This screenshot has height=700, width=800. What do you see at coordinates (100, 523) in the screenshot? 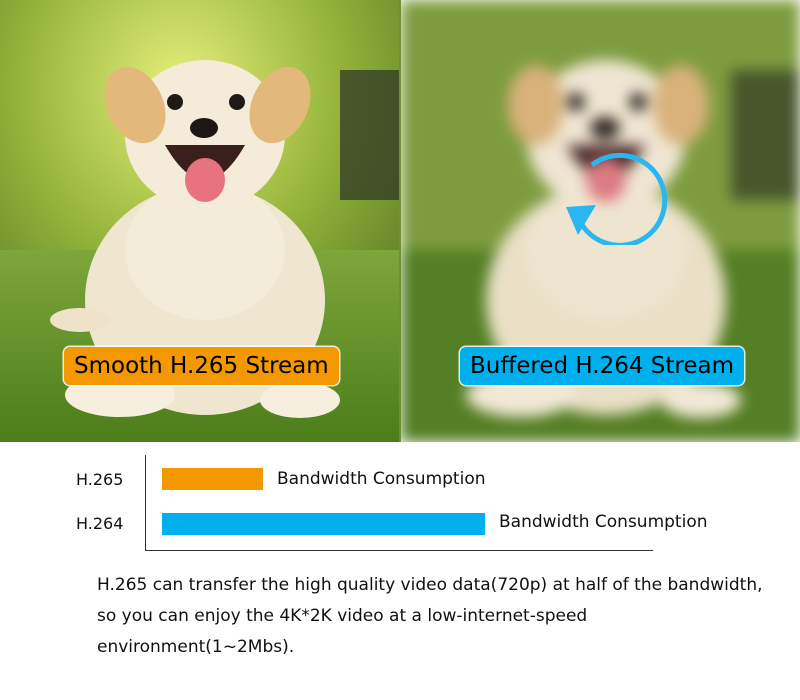
I see `h264-row-label: H.264` at bounding box center [100, 523].